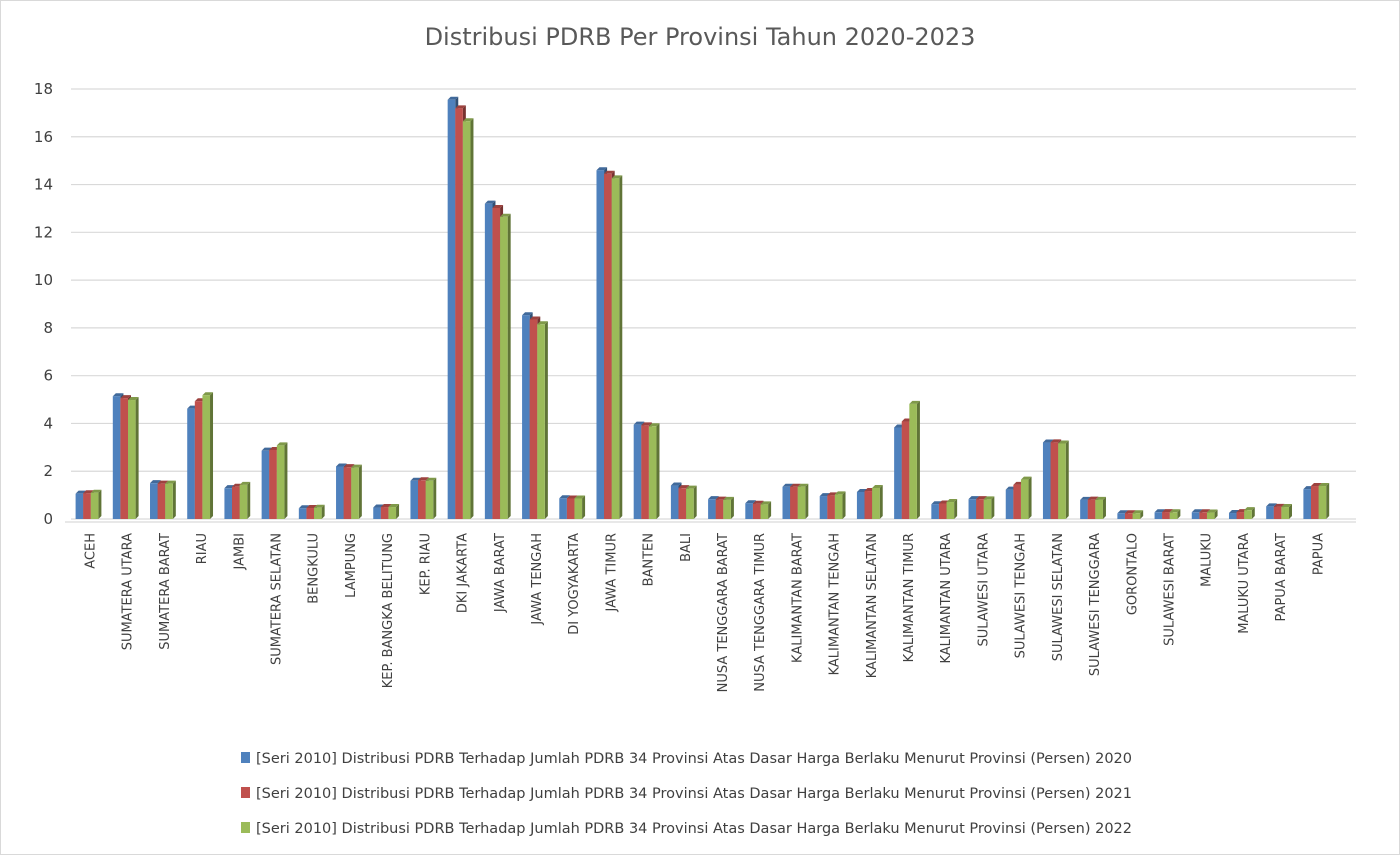 Image resolution: width=1400 pixels, height=855 pixels. What do you see at coordinates (48, 471) in the screenshot?
I see `y-tick-label: 2` at bounding box center [48, 471].